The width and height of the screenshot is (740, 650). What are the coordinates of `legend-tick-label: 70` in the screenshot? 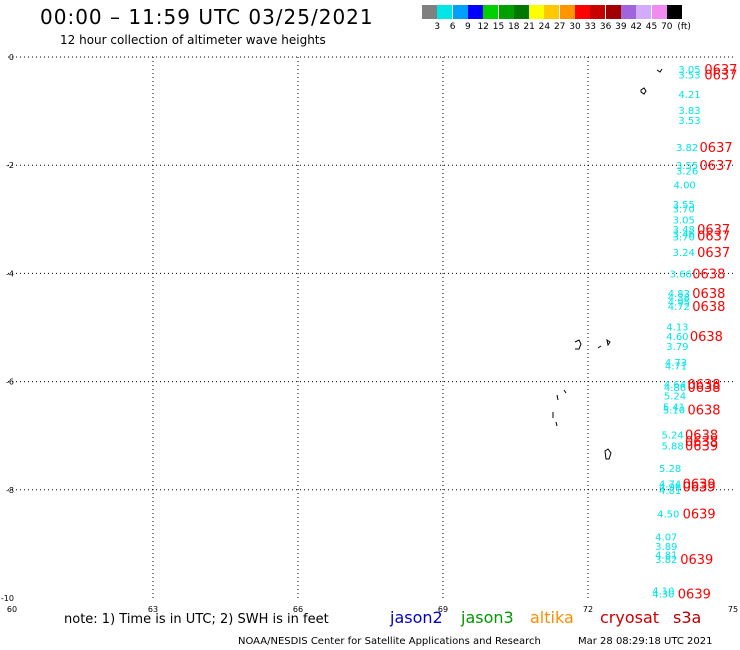 It's located at (667, 27).